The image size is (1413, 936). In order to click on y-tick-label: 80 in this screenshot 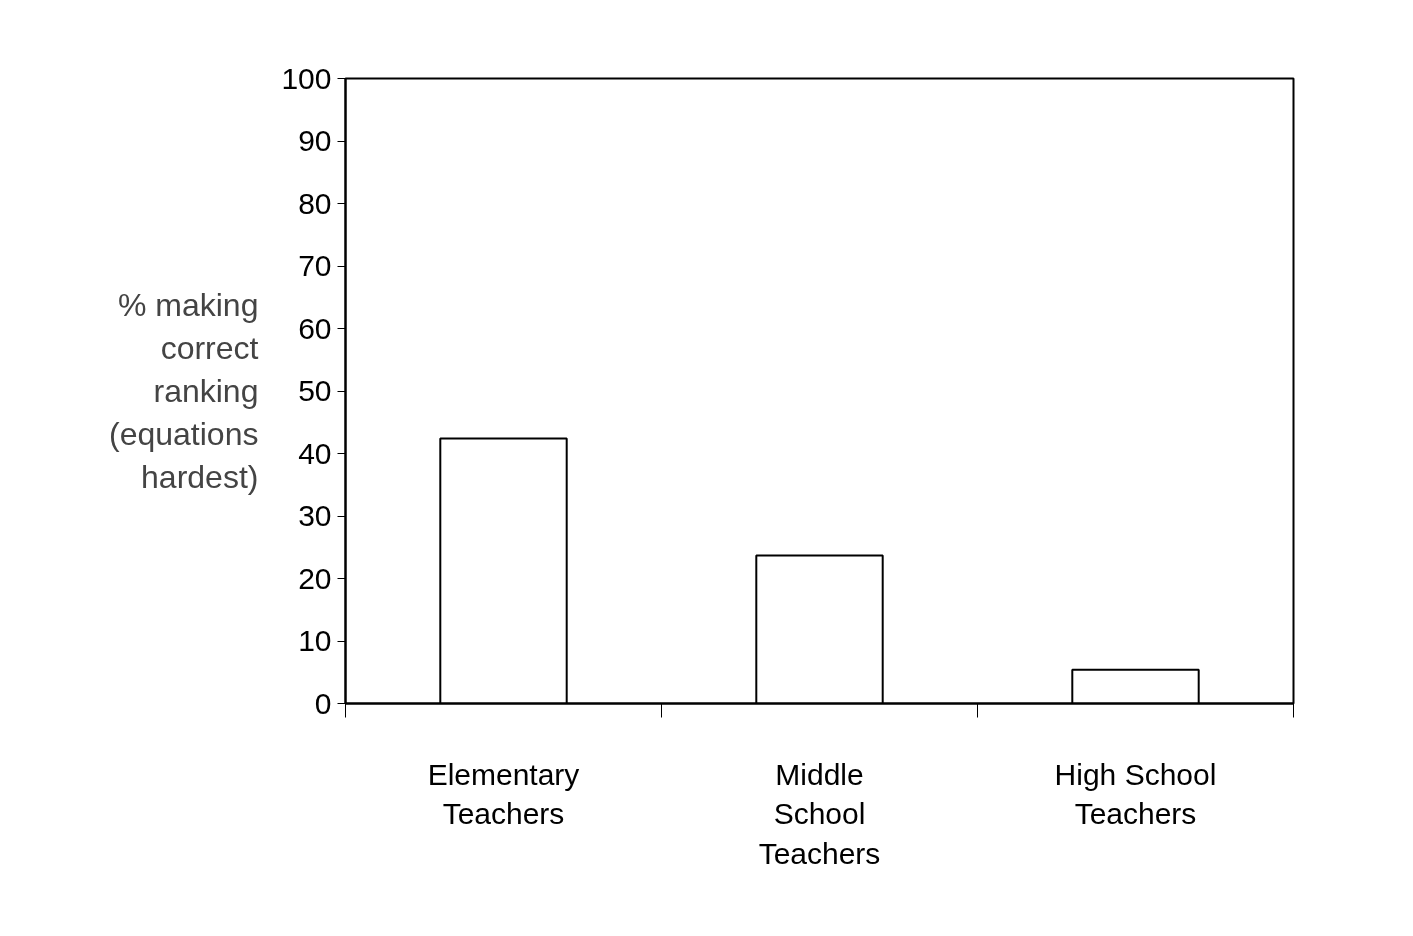, I will do `click(315, 203)`.